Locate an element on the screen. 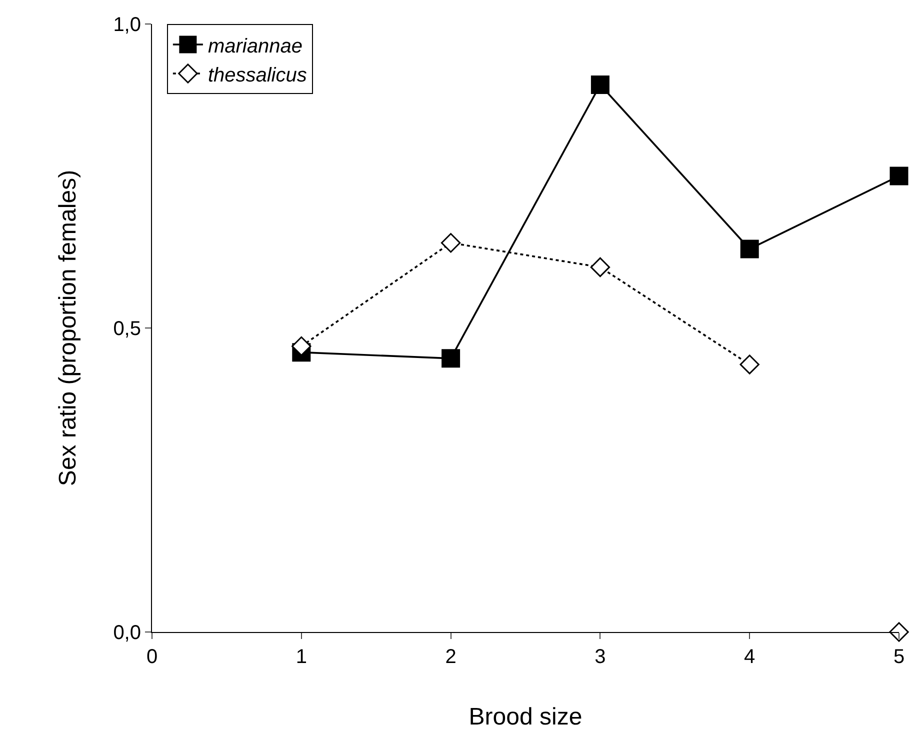  y-tick-label: 0,5 is located at coordinates (127, 329).